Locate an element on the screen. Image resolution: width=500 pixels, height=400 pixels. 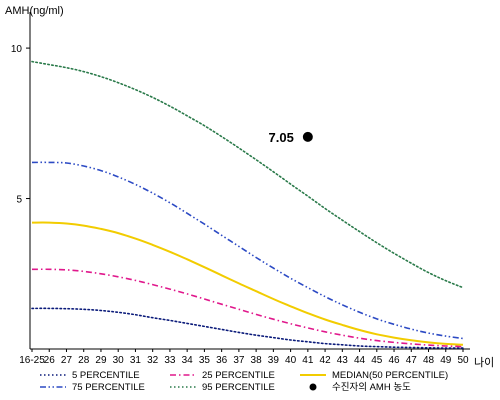
x-tick-label: 28 is located at coordinates (84, 360).